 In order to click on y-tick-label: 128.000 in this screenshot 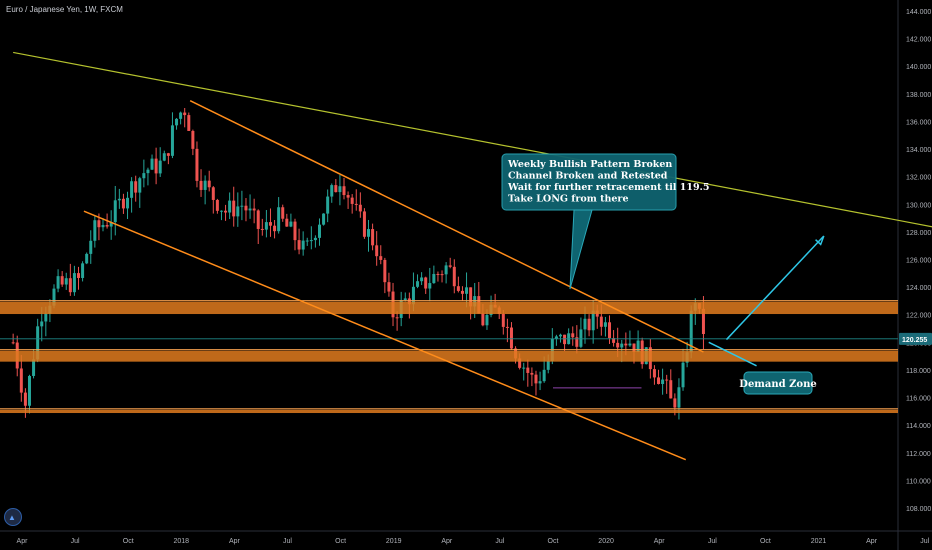, I will do `click(918, 233)`.